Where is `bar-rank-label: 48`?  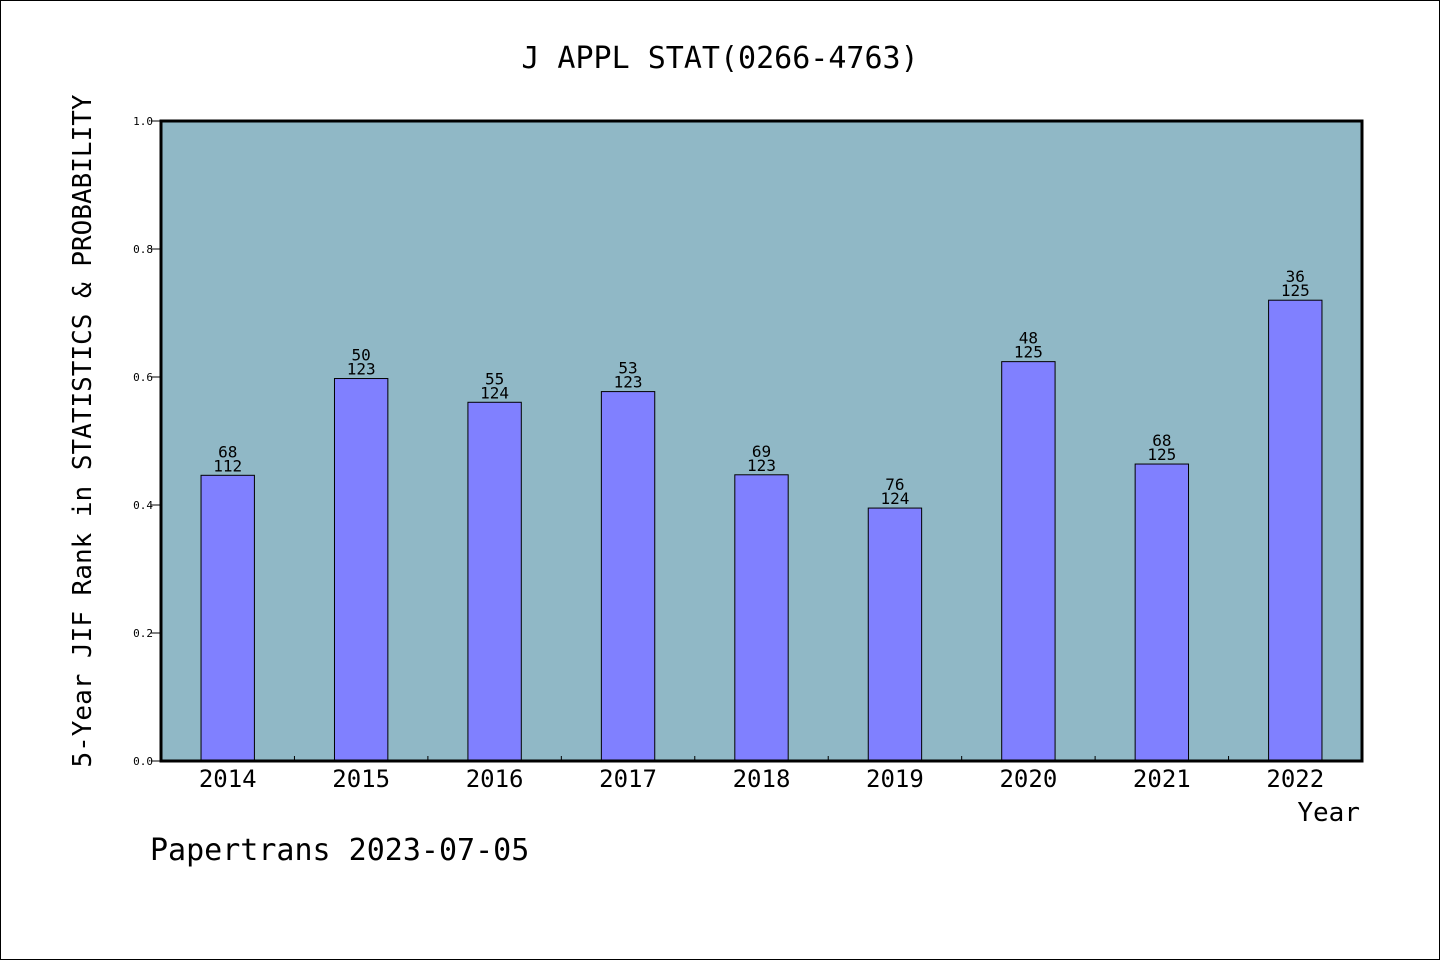 bar-rank-label: 48 is located at coordinates (1028, 338).